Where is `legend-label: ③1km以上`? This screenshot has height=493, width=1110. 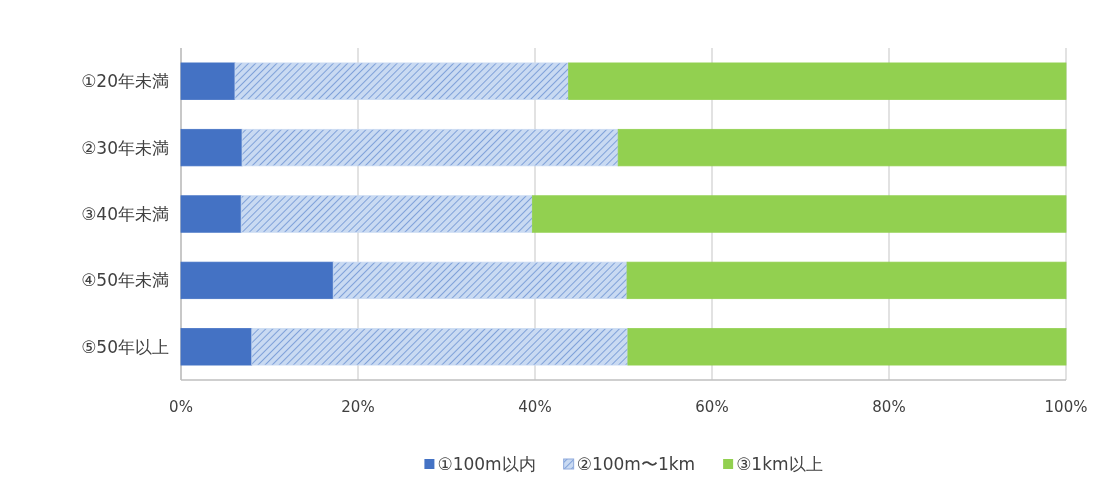 legend-label: ③1km以上 is located at coordinates (779, 464).